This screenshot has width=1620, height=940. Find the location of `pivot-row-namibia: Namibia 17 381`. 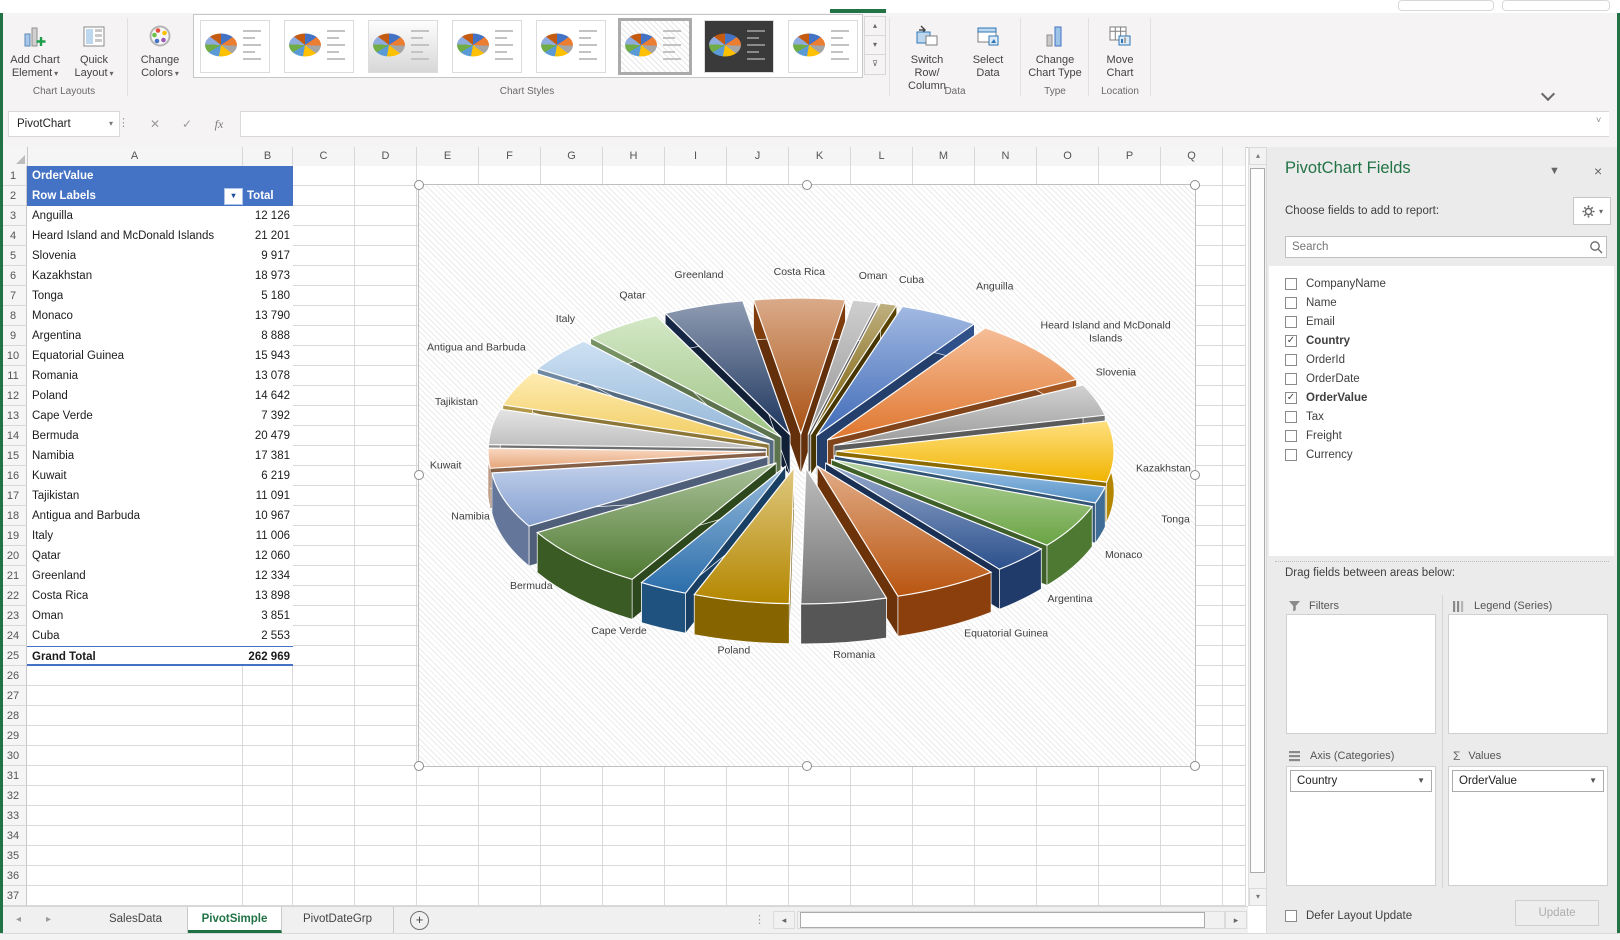

pivot-row-namibia: Namibia 17 381 is located at coordinates (160, 456).